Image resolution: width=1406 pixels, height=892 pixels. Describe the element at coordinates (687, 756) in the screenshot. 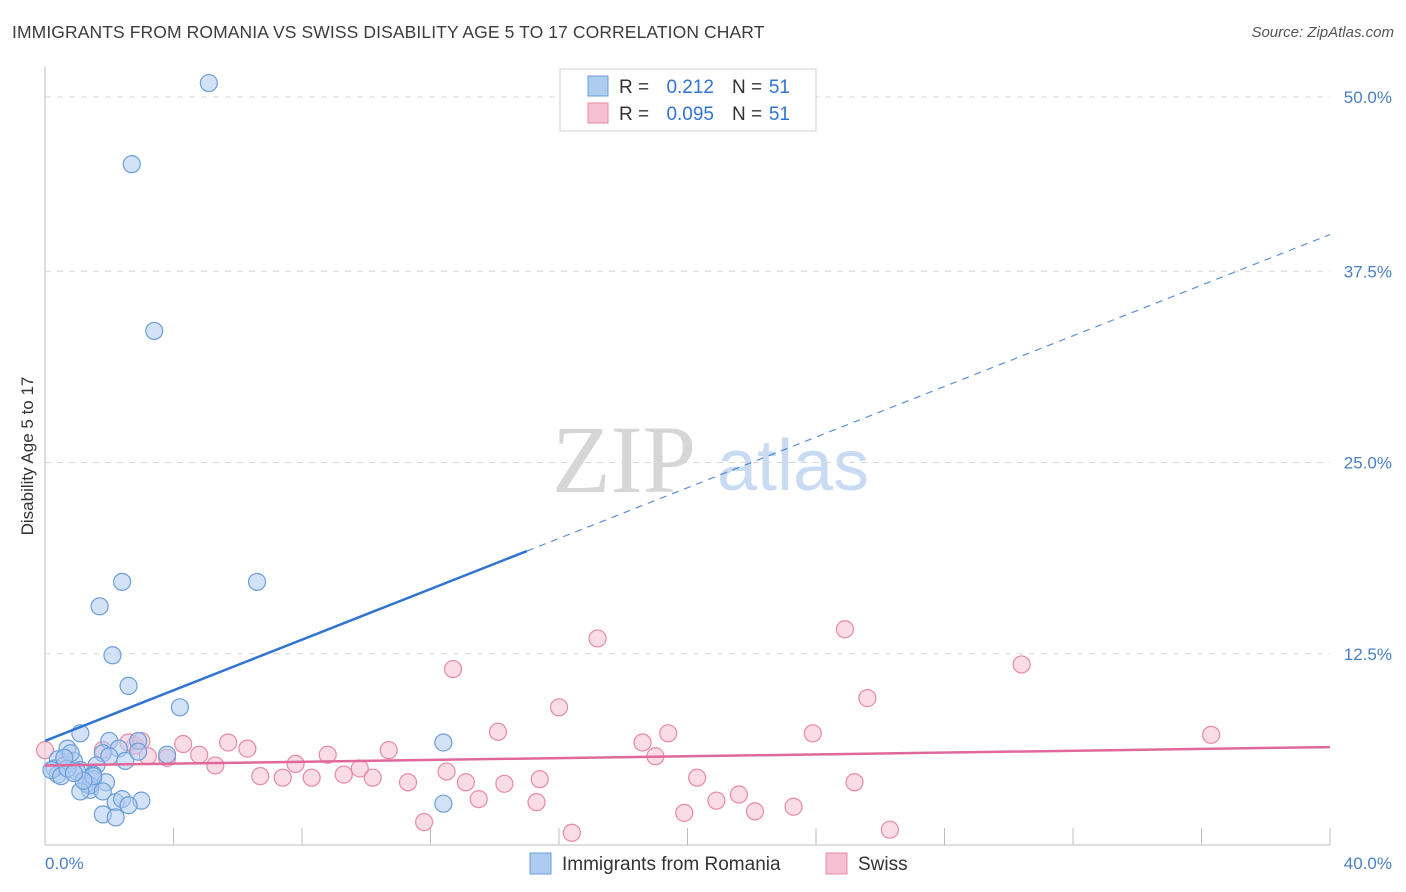

I see `trend-line-swiss` at that location.